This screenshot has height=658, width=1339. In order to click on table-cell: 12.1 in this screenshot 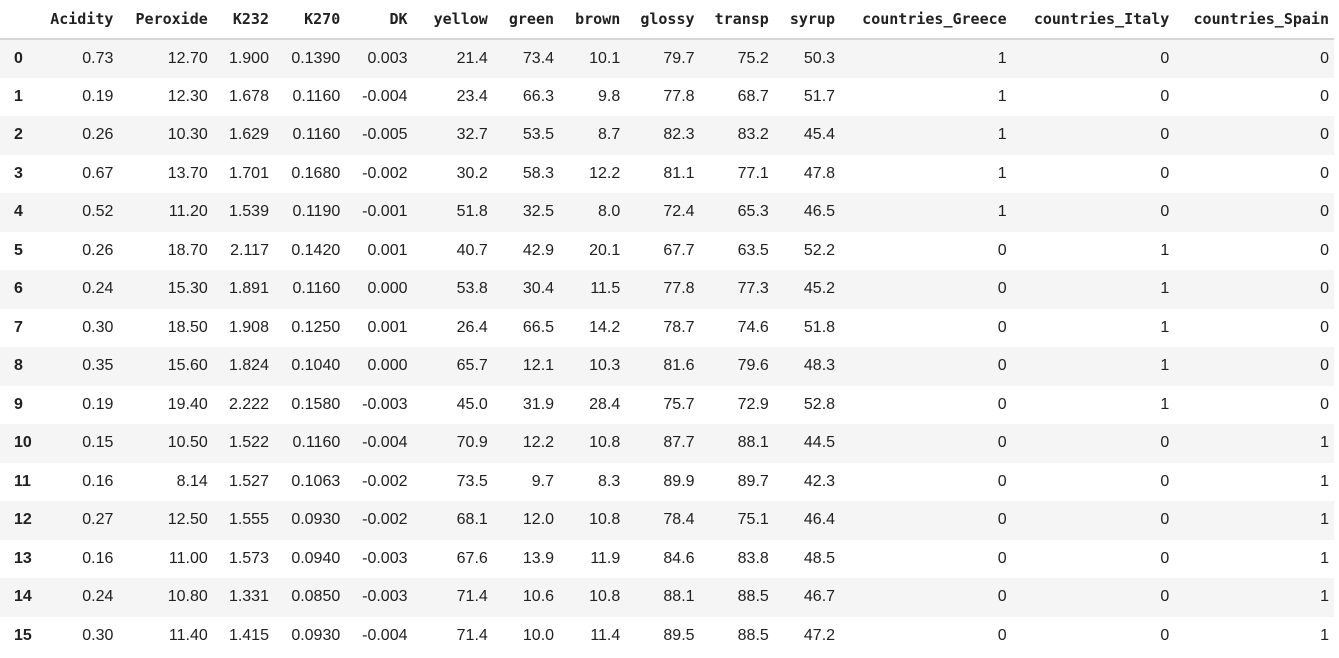, I will do `click(538, 366)`.